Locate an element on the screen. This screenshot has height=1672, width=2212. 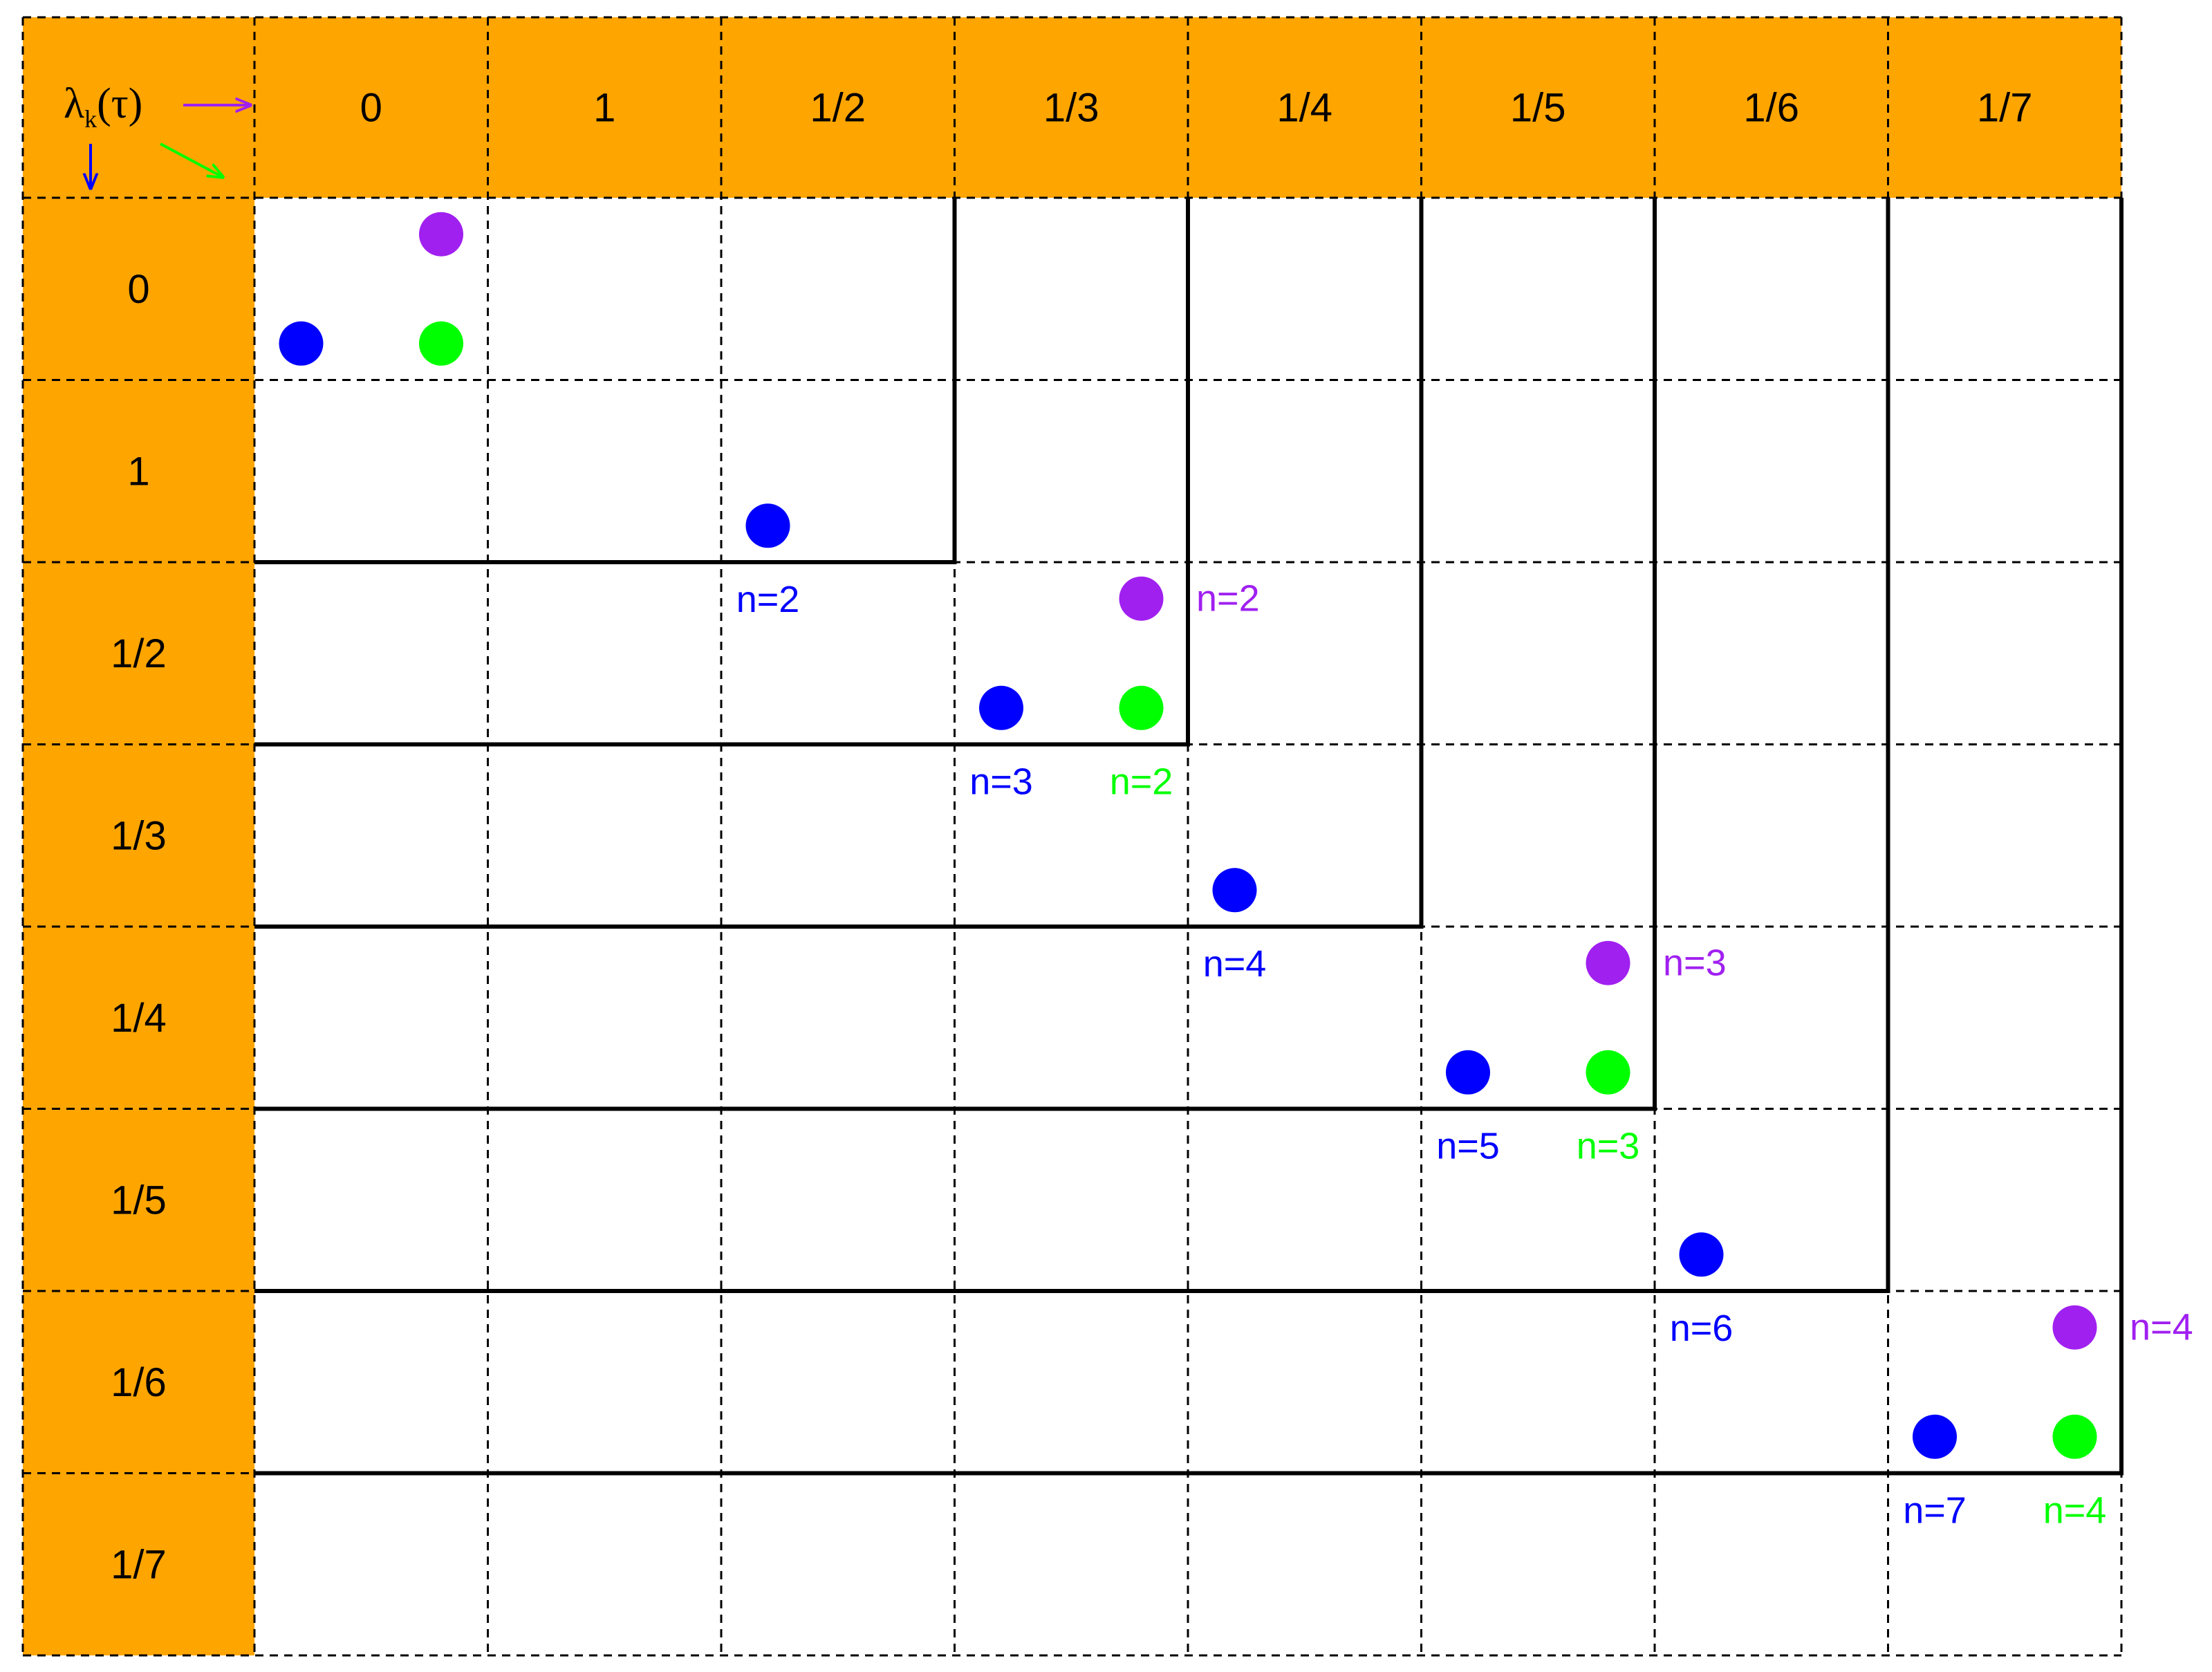
point-label-blue-6: n=3 is located at coordinates (1001, 782).